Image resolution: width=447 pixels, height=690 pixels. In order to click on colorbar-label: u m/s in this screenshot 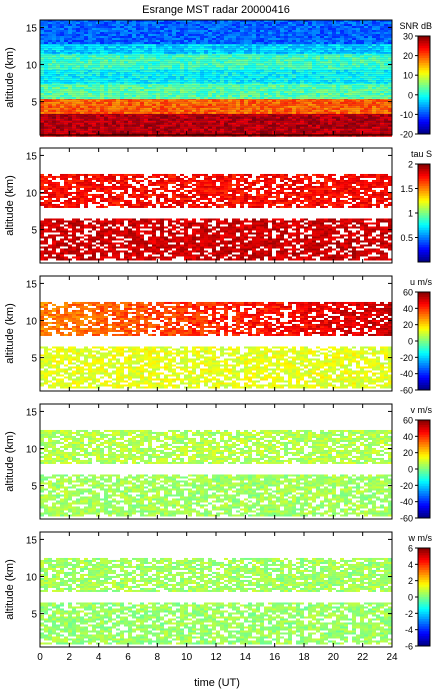, I will do `click(421, 282)`.